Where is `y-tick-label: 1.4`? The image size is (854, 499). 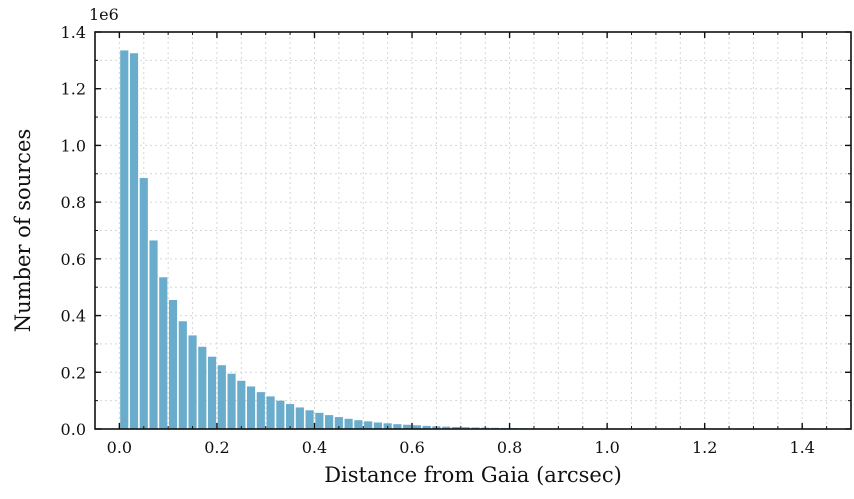
y-tick-label: 1.4 is located at coordinates (73, 32).